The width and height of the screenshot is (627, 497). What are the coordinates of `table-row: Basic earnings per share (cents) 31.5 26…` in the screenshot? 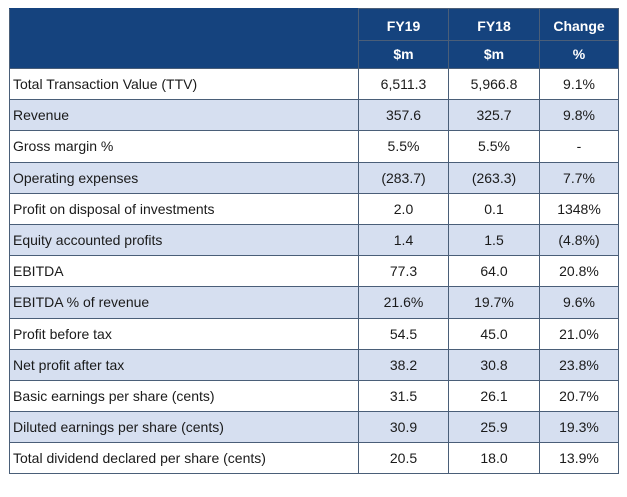 It's located at (314, 396).